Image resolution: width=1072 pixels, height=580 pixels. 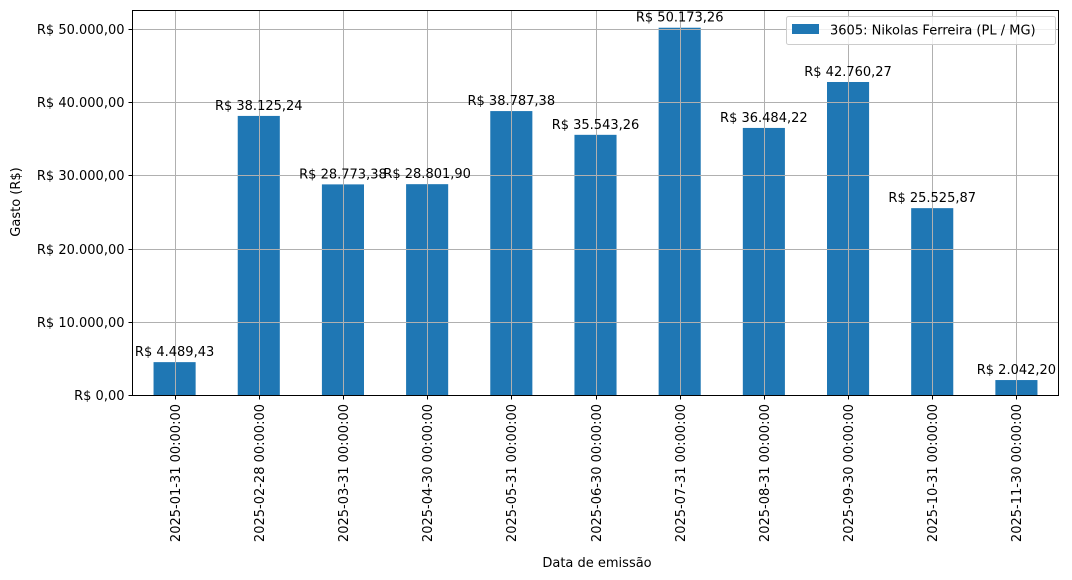 I want to click on x-tick-label: 2025-05-31 00:00:00, so click(x=512, y=473).